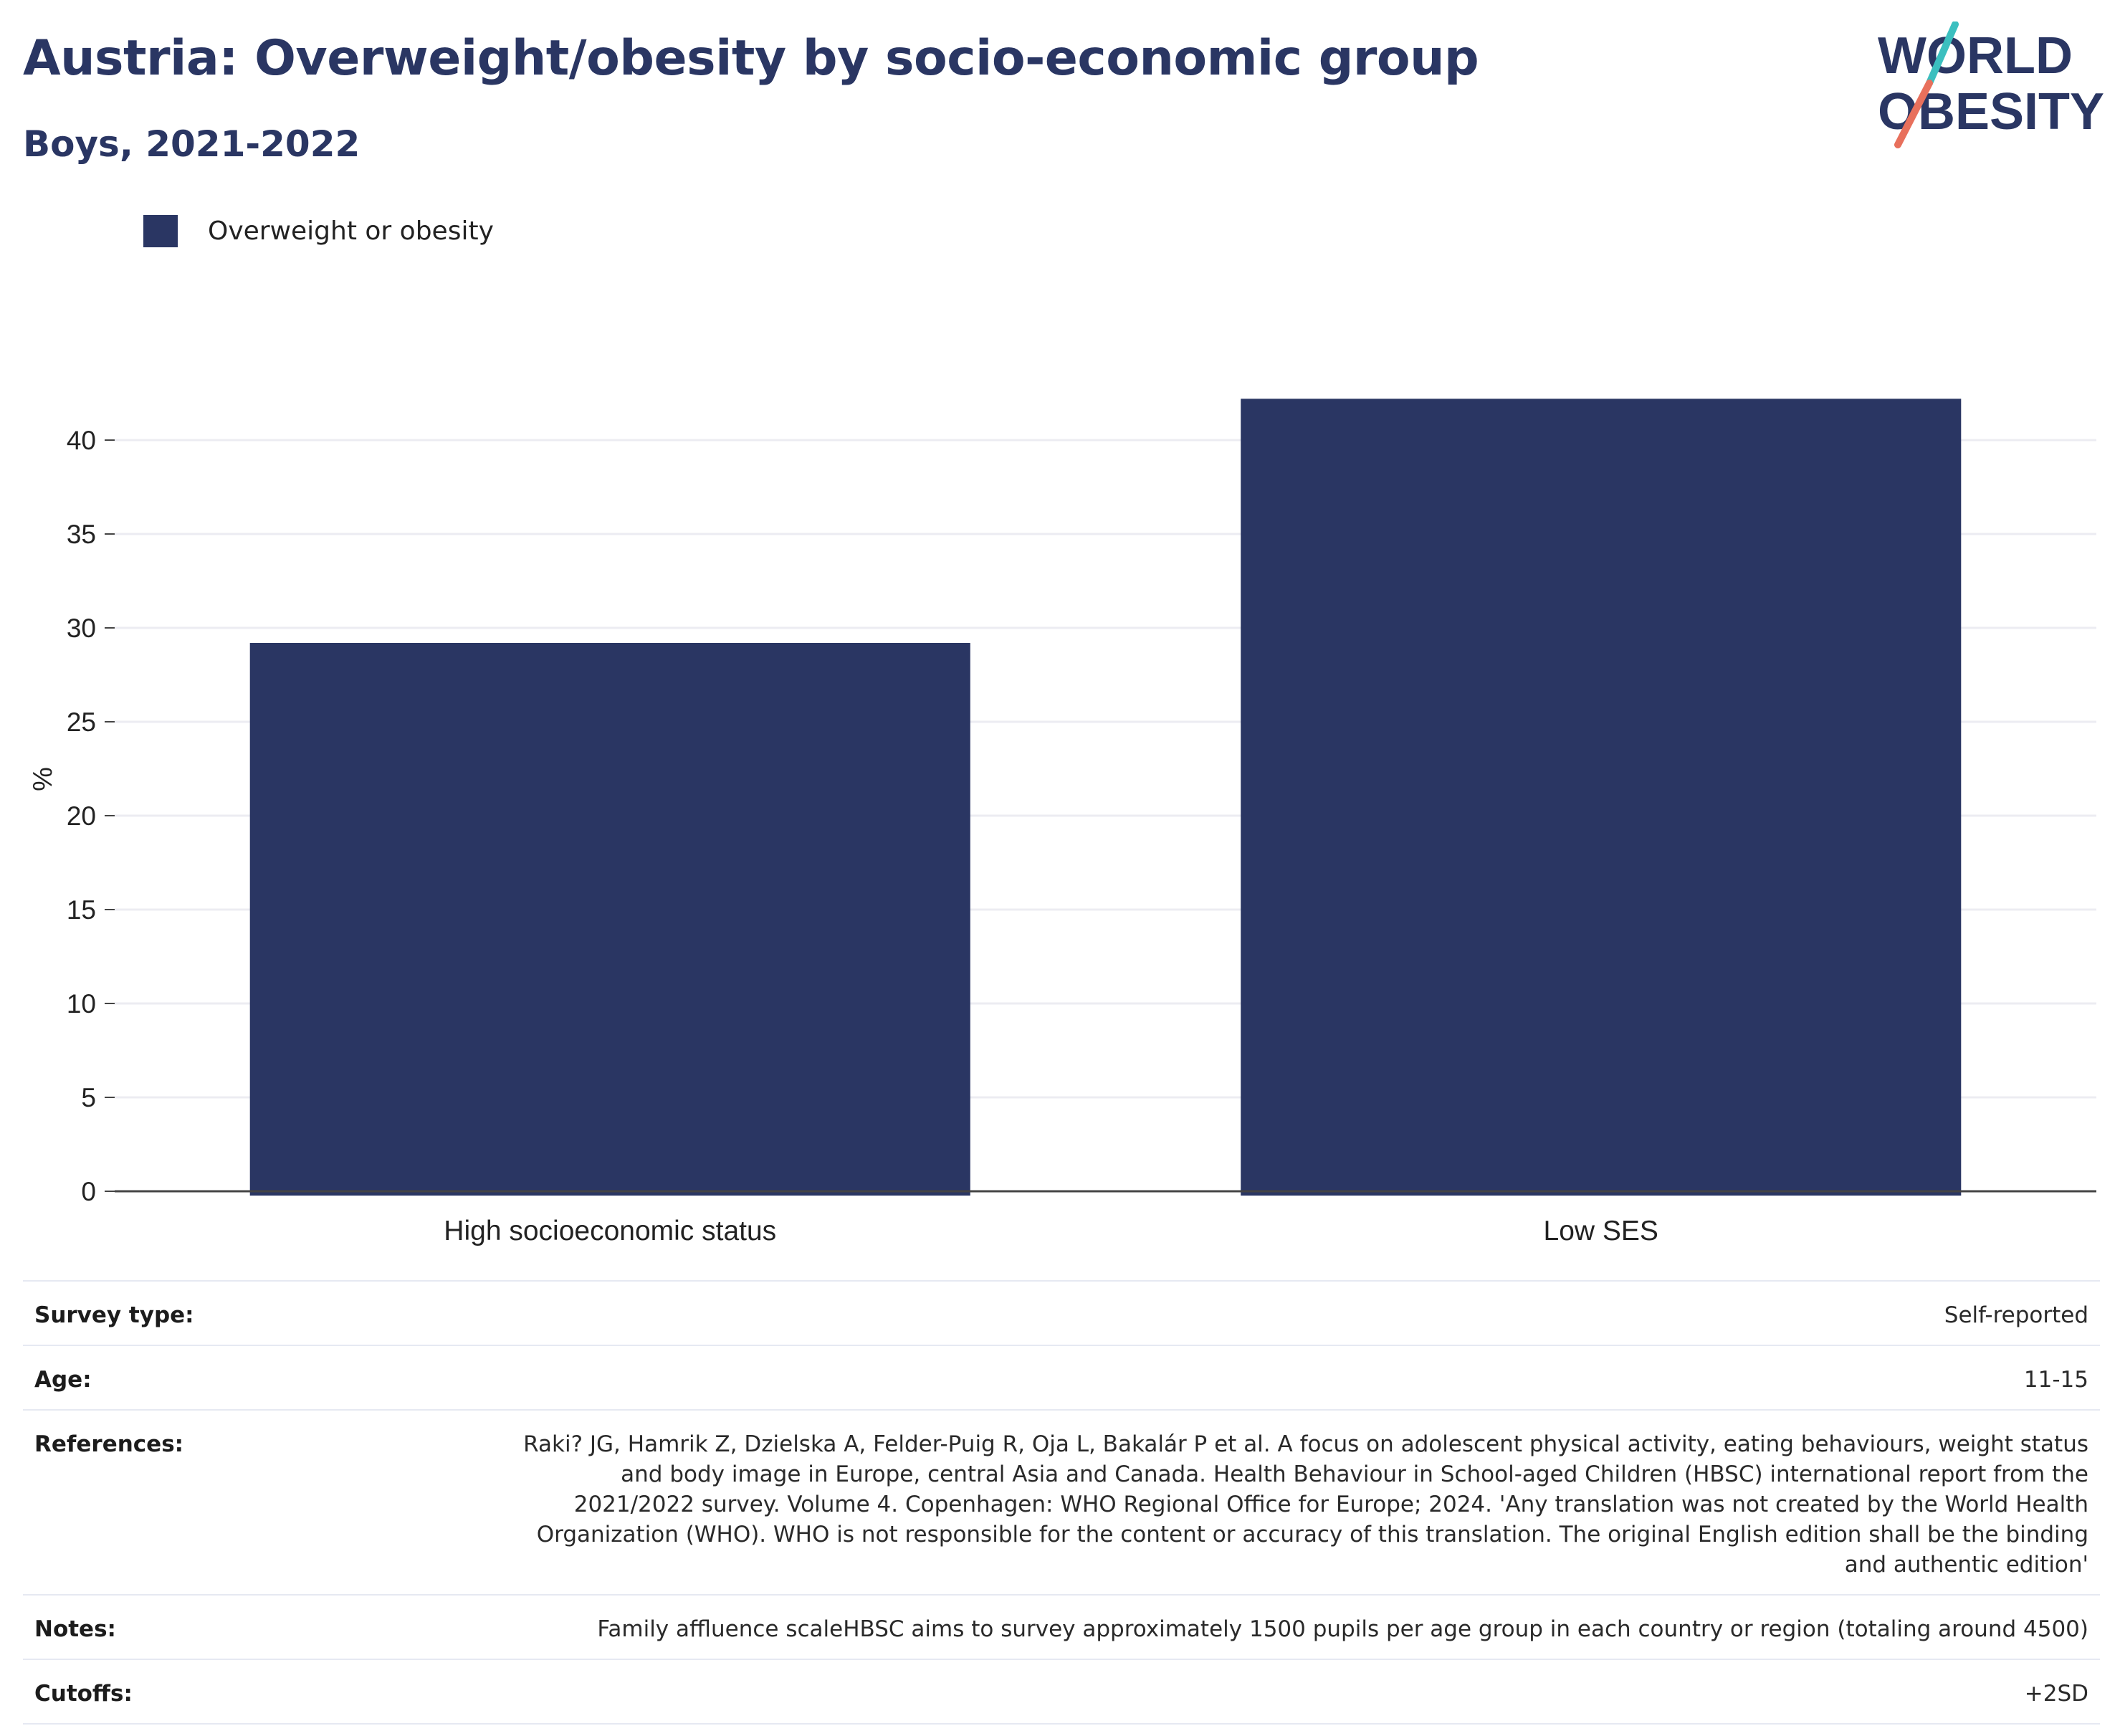 The width and height of the screenshot is (2120, 1736). What do you see at coordinates (82, 722) in the screenshot?
I see `y-tick-label: 25` at bounding box center [82, 722].